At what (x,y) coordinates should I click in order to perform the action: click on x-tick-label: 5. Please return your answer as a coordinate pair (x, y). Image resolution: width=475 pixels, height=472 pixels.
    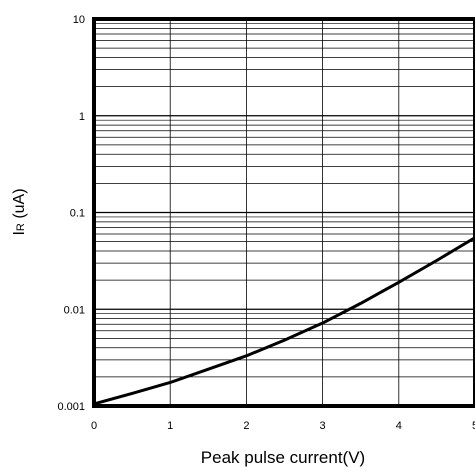
    Looking at the image, I should click on (473, 426).